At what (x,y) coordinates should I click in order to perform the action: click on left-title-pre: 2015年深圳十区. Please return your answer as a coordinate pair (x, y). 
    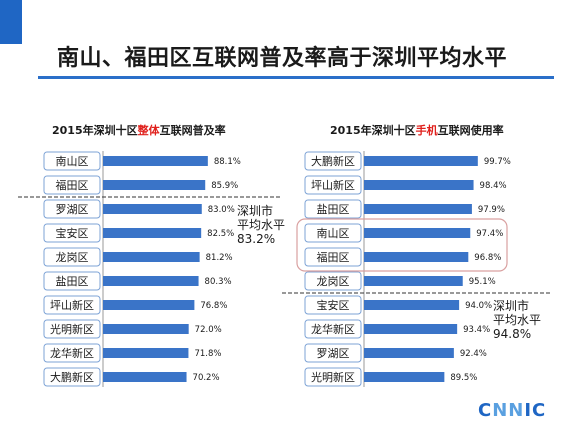
    Looking at the image, I should click on (95, 130).